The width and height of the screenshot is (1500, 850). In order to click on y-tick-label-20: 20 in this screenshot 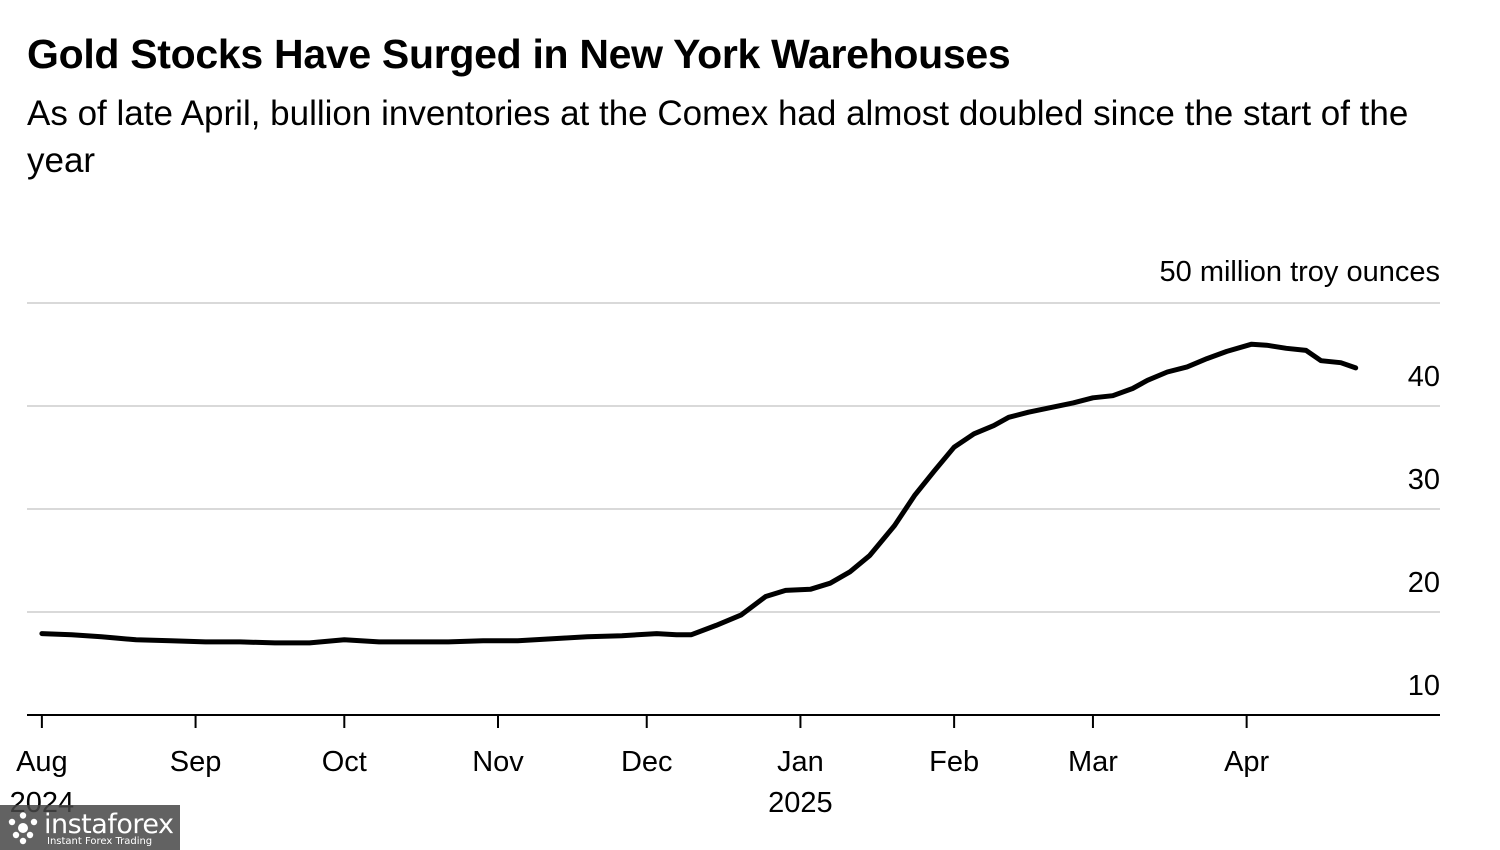, I will do `click(1424, 583)`.